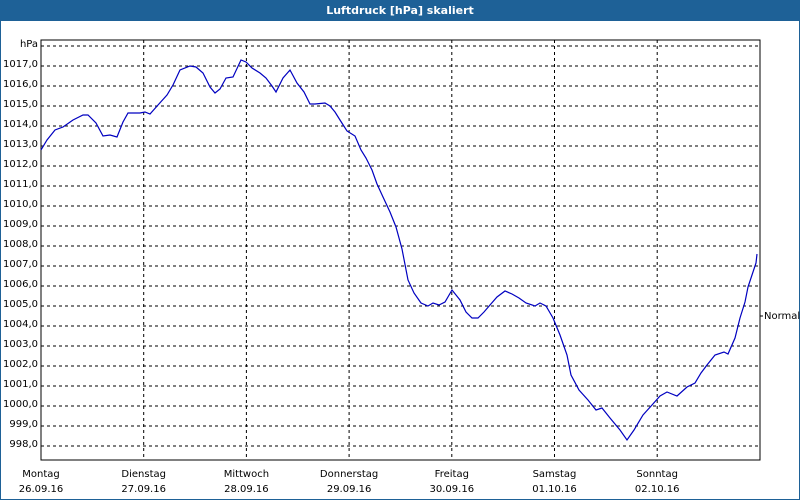 The width and height of the screenshot is (800, 500). Describe the element at coordinates (20, 264) in the screenshot. I see `y-tick-label: 1007,0` at that location.